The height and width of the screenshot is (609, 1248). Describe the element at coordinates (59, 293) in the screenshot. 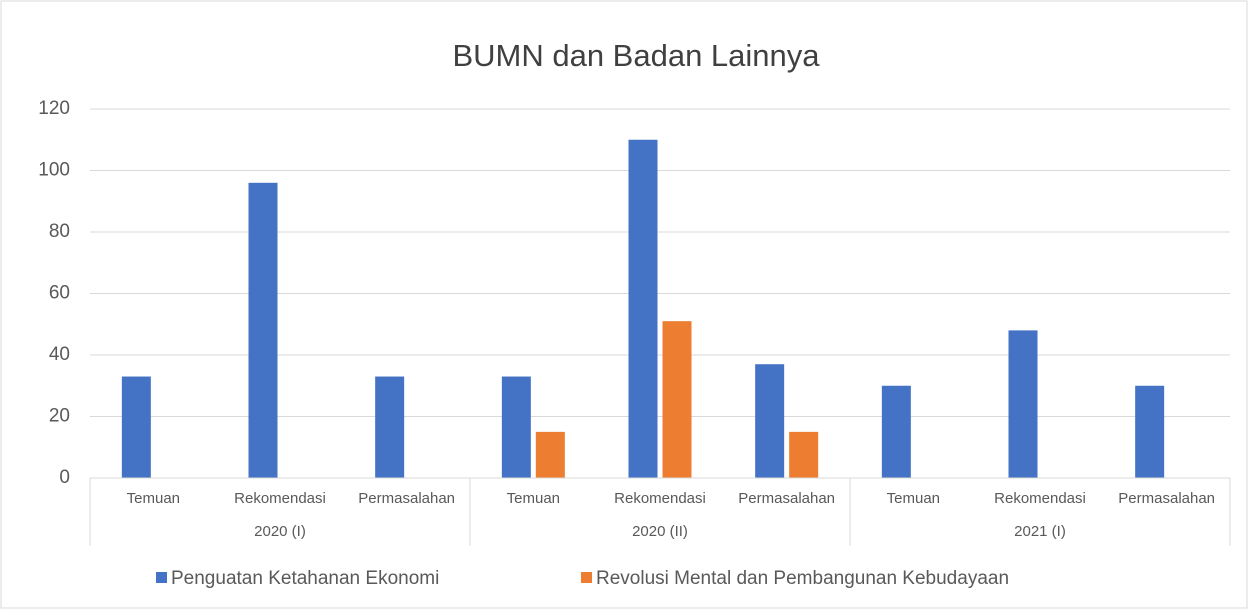

I see `y-tick-label: 60` at that location.